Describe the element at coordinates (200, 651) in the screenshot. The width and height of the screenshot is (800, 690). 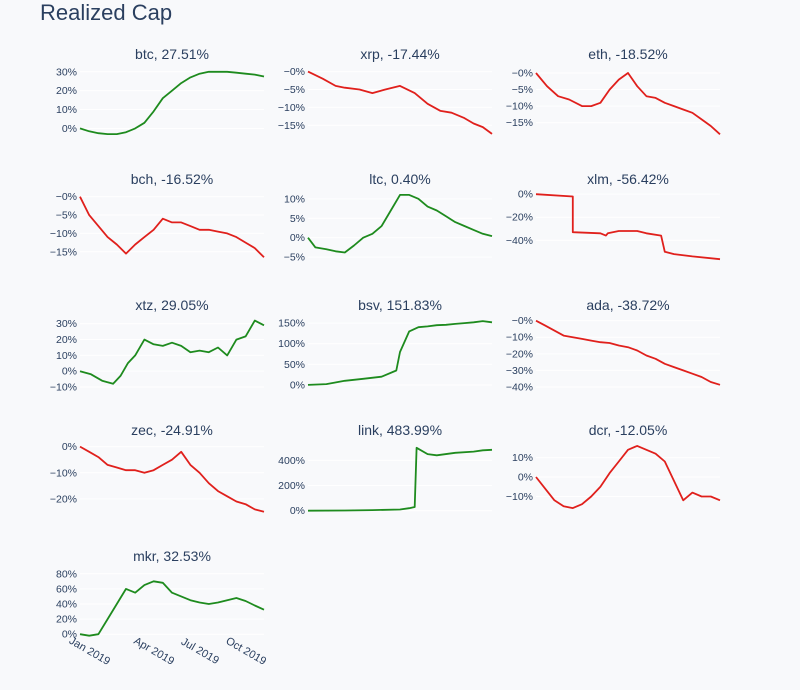
I see `x-tick-label: Jul 2019` at that location.